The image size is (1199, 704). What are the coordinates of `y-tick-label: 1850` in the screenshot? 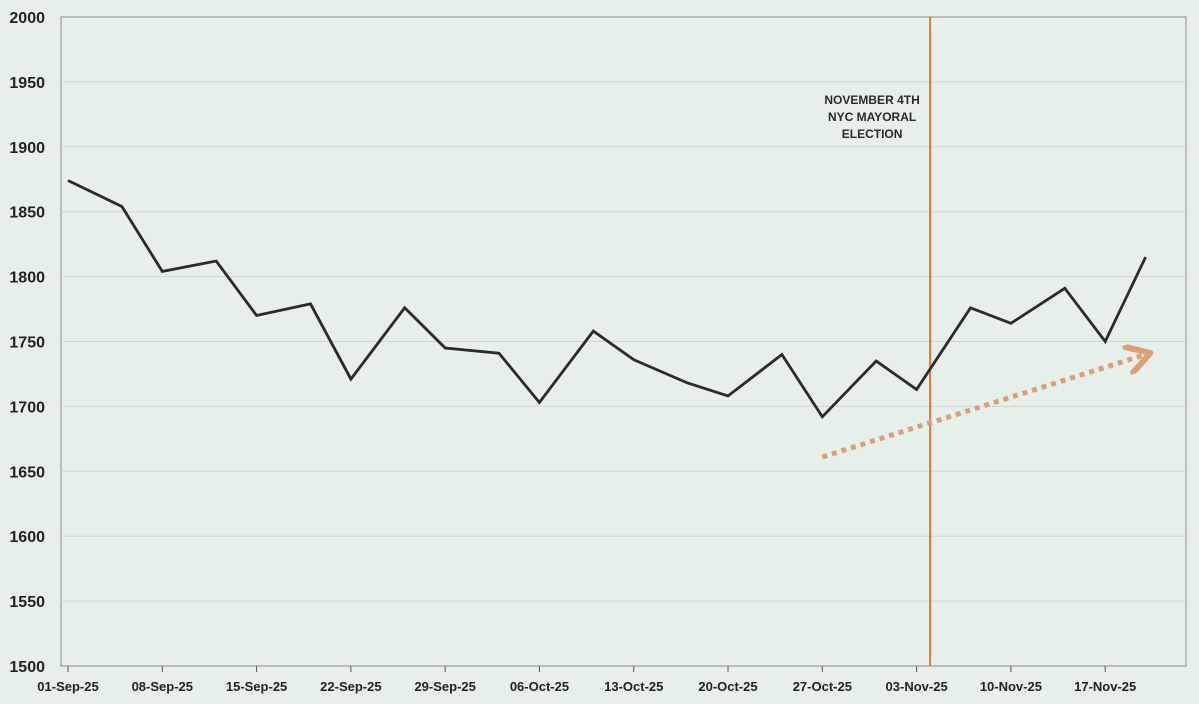 It's located at (27, 213).